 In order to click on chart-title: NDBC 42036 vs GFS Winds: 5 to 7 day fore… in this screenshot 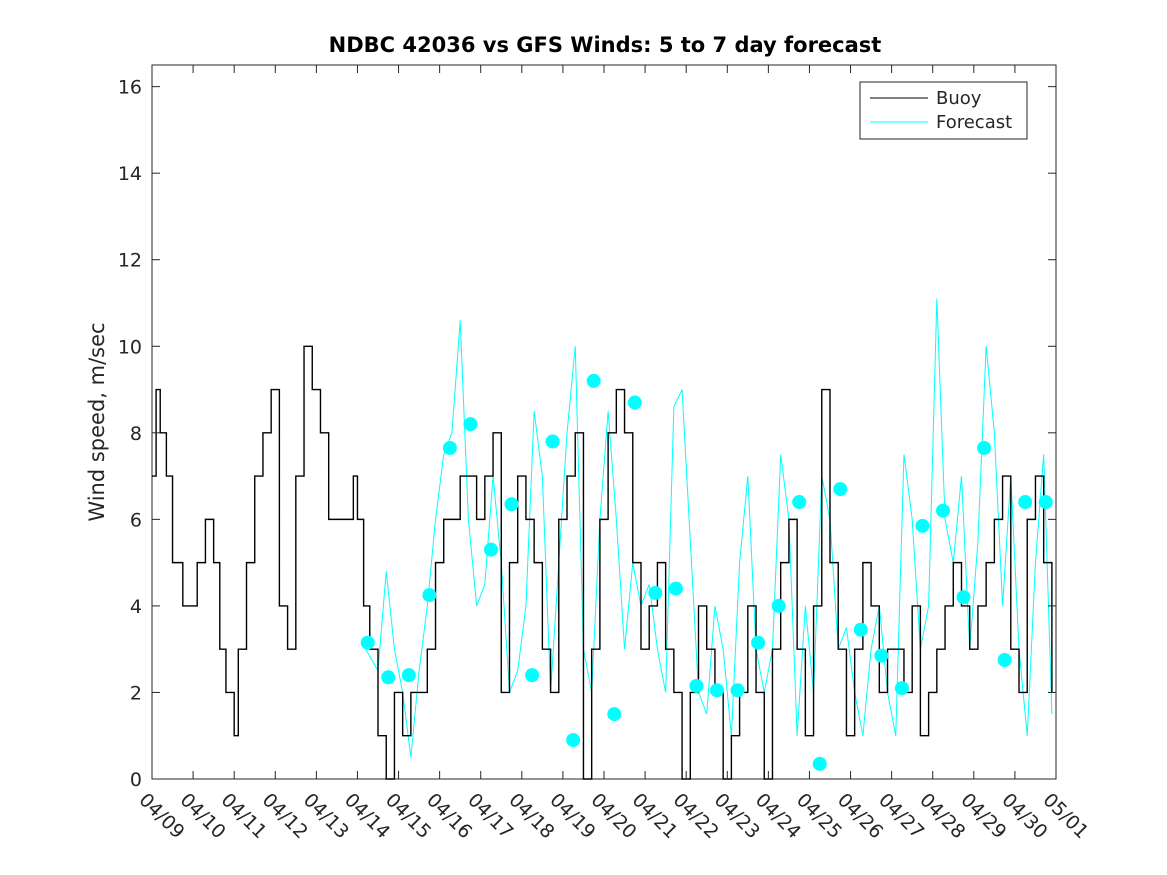, I will do `click(605, 45)`.